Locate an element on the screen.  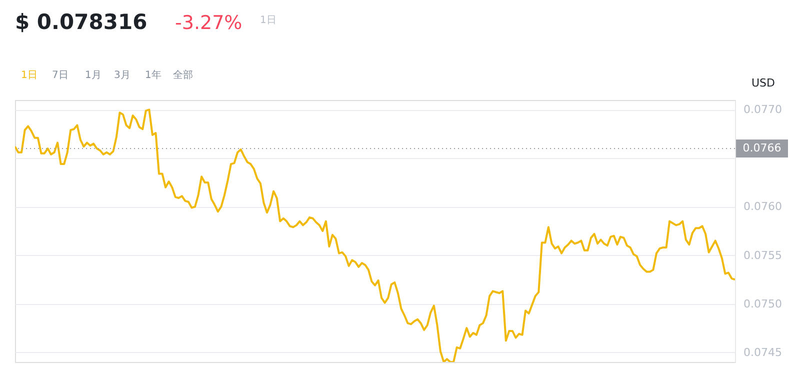
text: 全部 is located at coordinates (183, 75).